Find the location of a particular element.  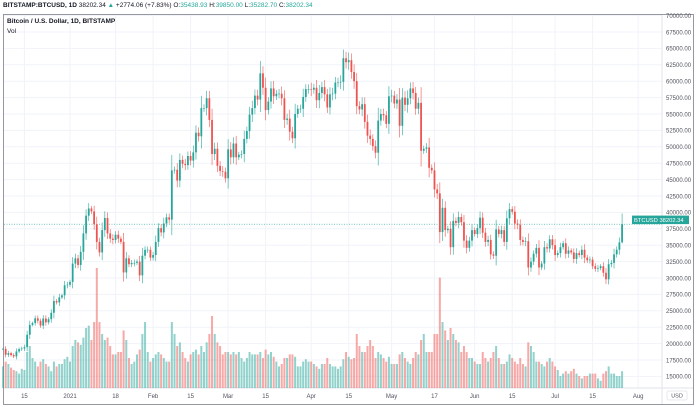

y-tick-label: 42500.00 is located at coordinates (679, 197).